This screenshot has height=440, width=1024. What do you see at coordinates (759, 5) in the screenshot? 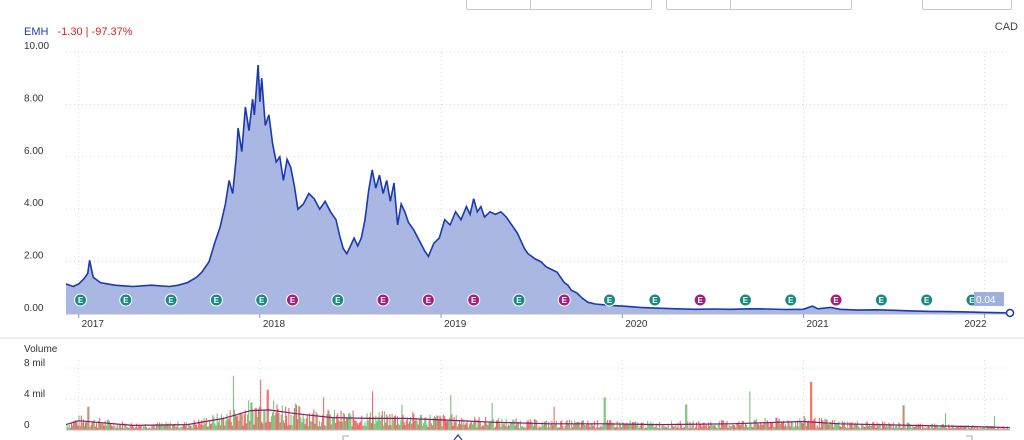
I see `range-select-box` at bounding box center [759, 5].